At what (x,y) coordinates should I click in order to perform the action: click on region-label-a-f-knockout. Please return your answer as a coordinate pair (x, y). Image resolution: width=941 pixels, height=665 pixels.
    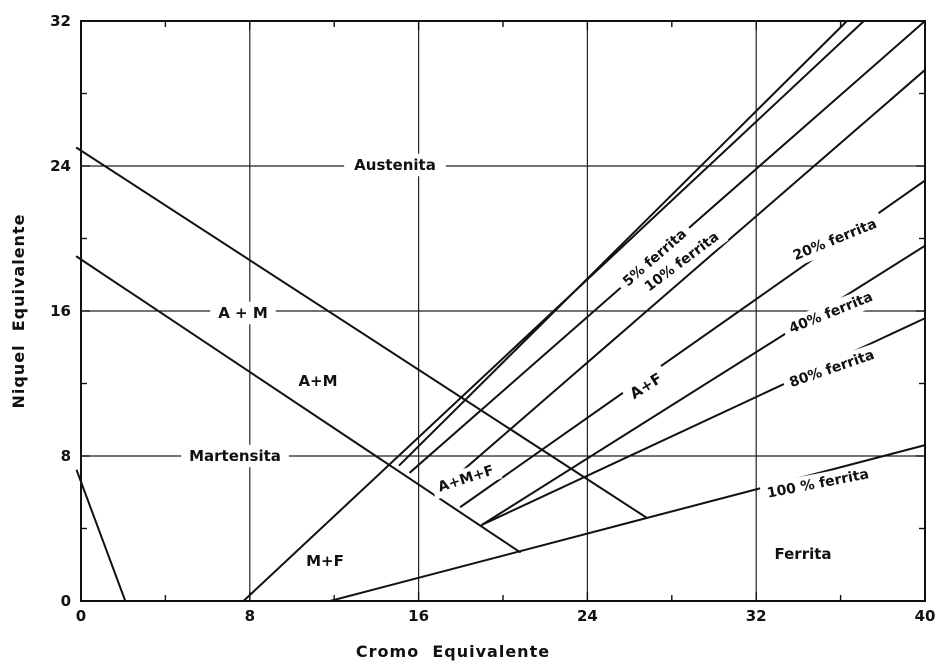
    Looking at the image, I should click on (646, 386).